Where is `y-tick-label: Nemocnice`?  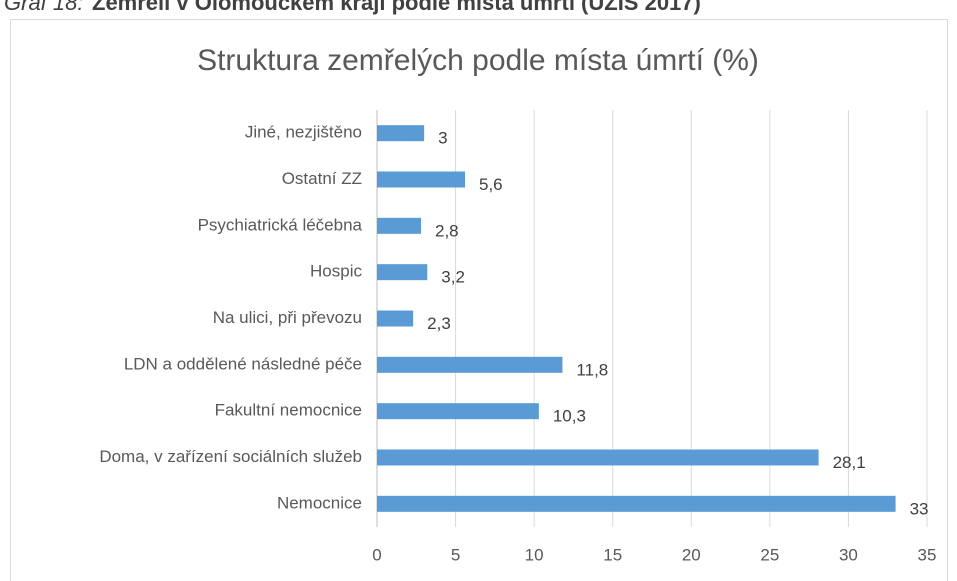 y-tick-label: Nemocnice is located at coordinates (319, 502).